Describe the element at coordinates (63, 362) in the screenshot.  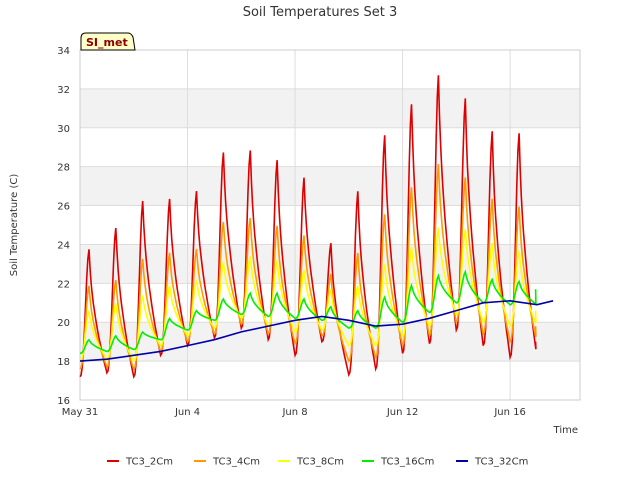
I see `y-tick-label: 18` at that location.